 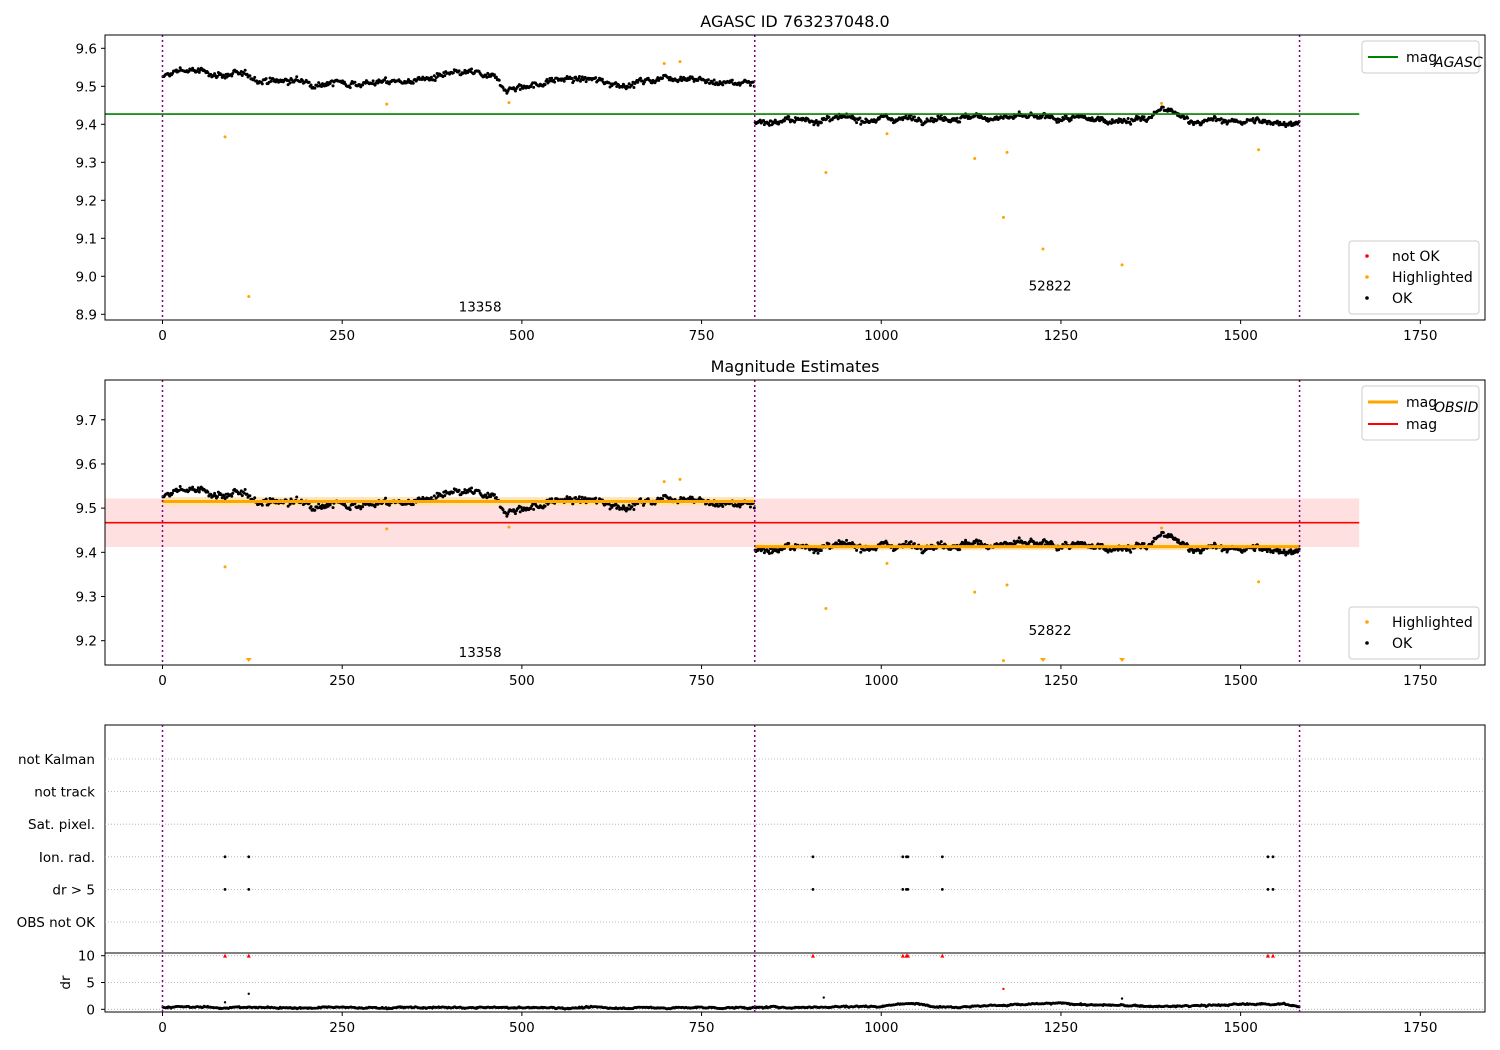 What do you see at coordinates (67, 858) in the screenshot?
I see `flag-row-label: Ion. rad.` at bounding box center [67, 858].